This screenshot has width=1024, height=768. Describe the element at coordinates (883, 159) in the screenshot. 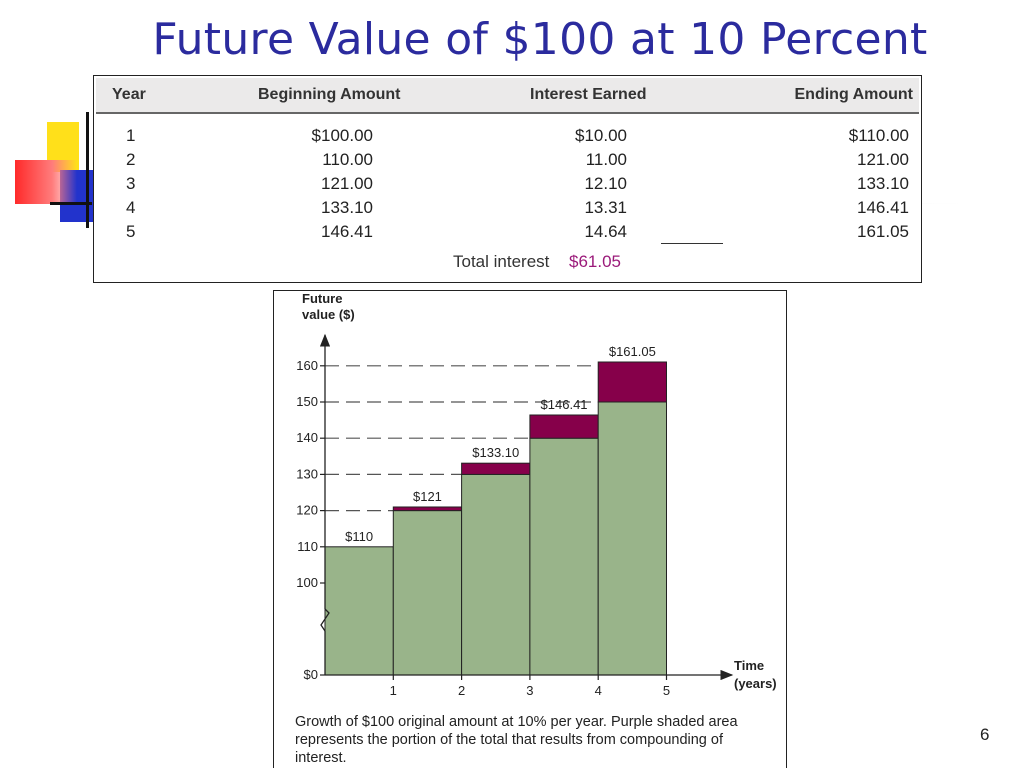

I see `cell-ending-amount: 121.00` at that location.